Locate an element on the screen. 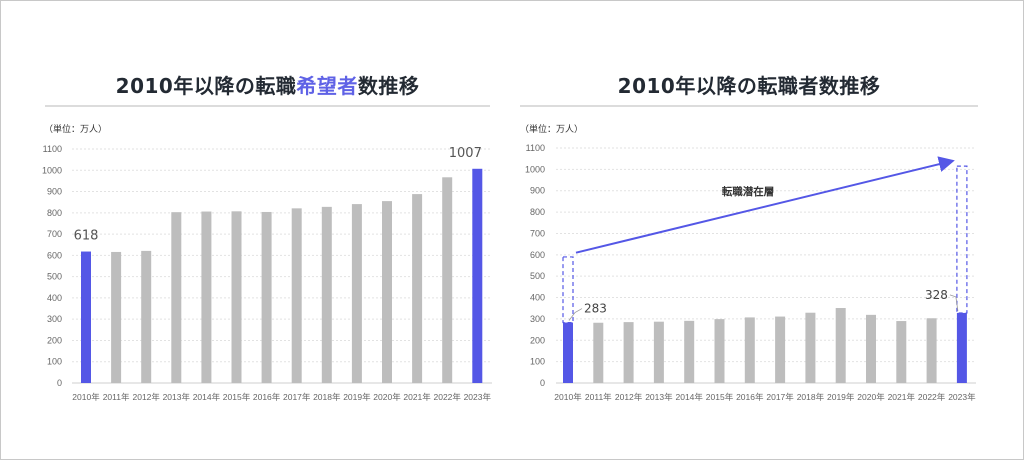  arrow-annotation: 転職潜在層 is located at coordinates (748, 191).